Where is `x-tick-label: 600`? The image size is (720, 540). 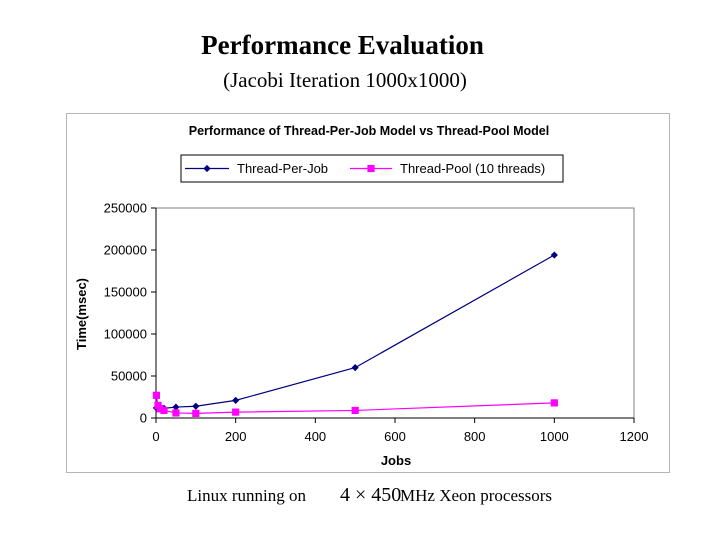
x-tick-label: 600 is located at coordinates (395, 436).